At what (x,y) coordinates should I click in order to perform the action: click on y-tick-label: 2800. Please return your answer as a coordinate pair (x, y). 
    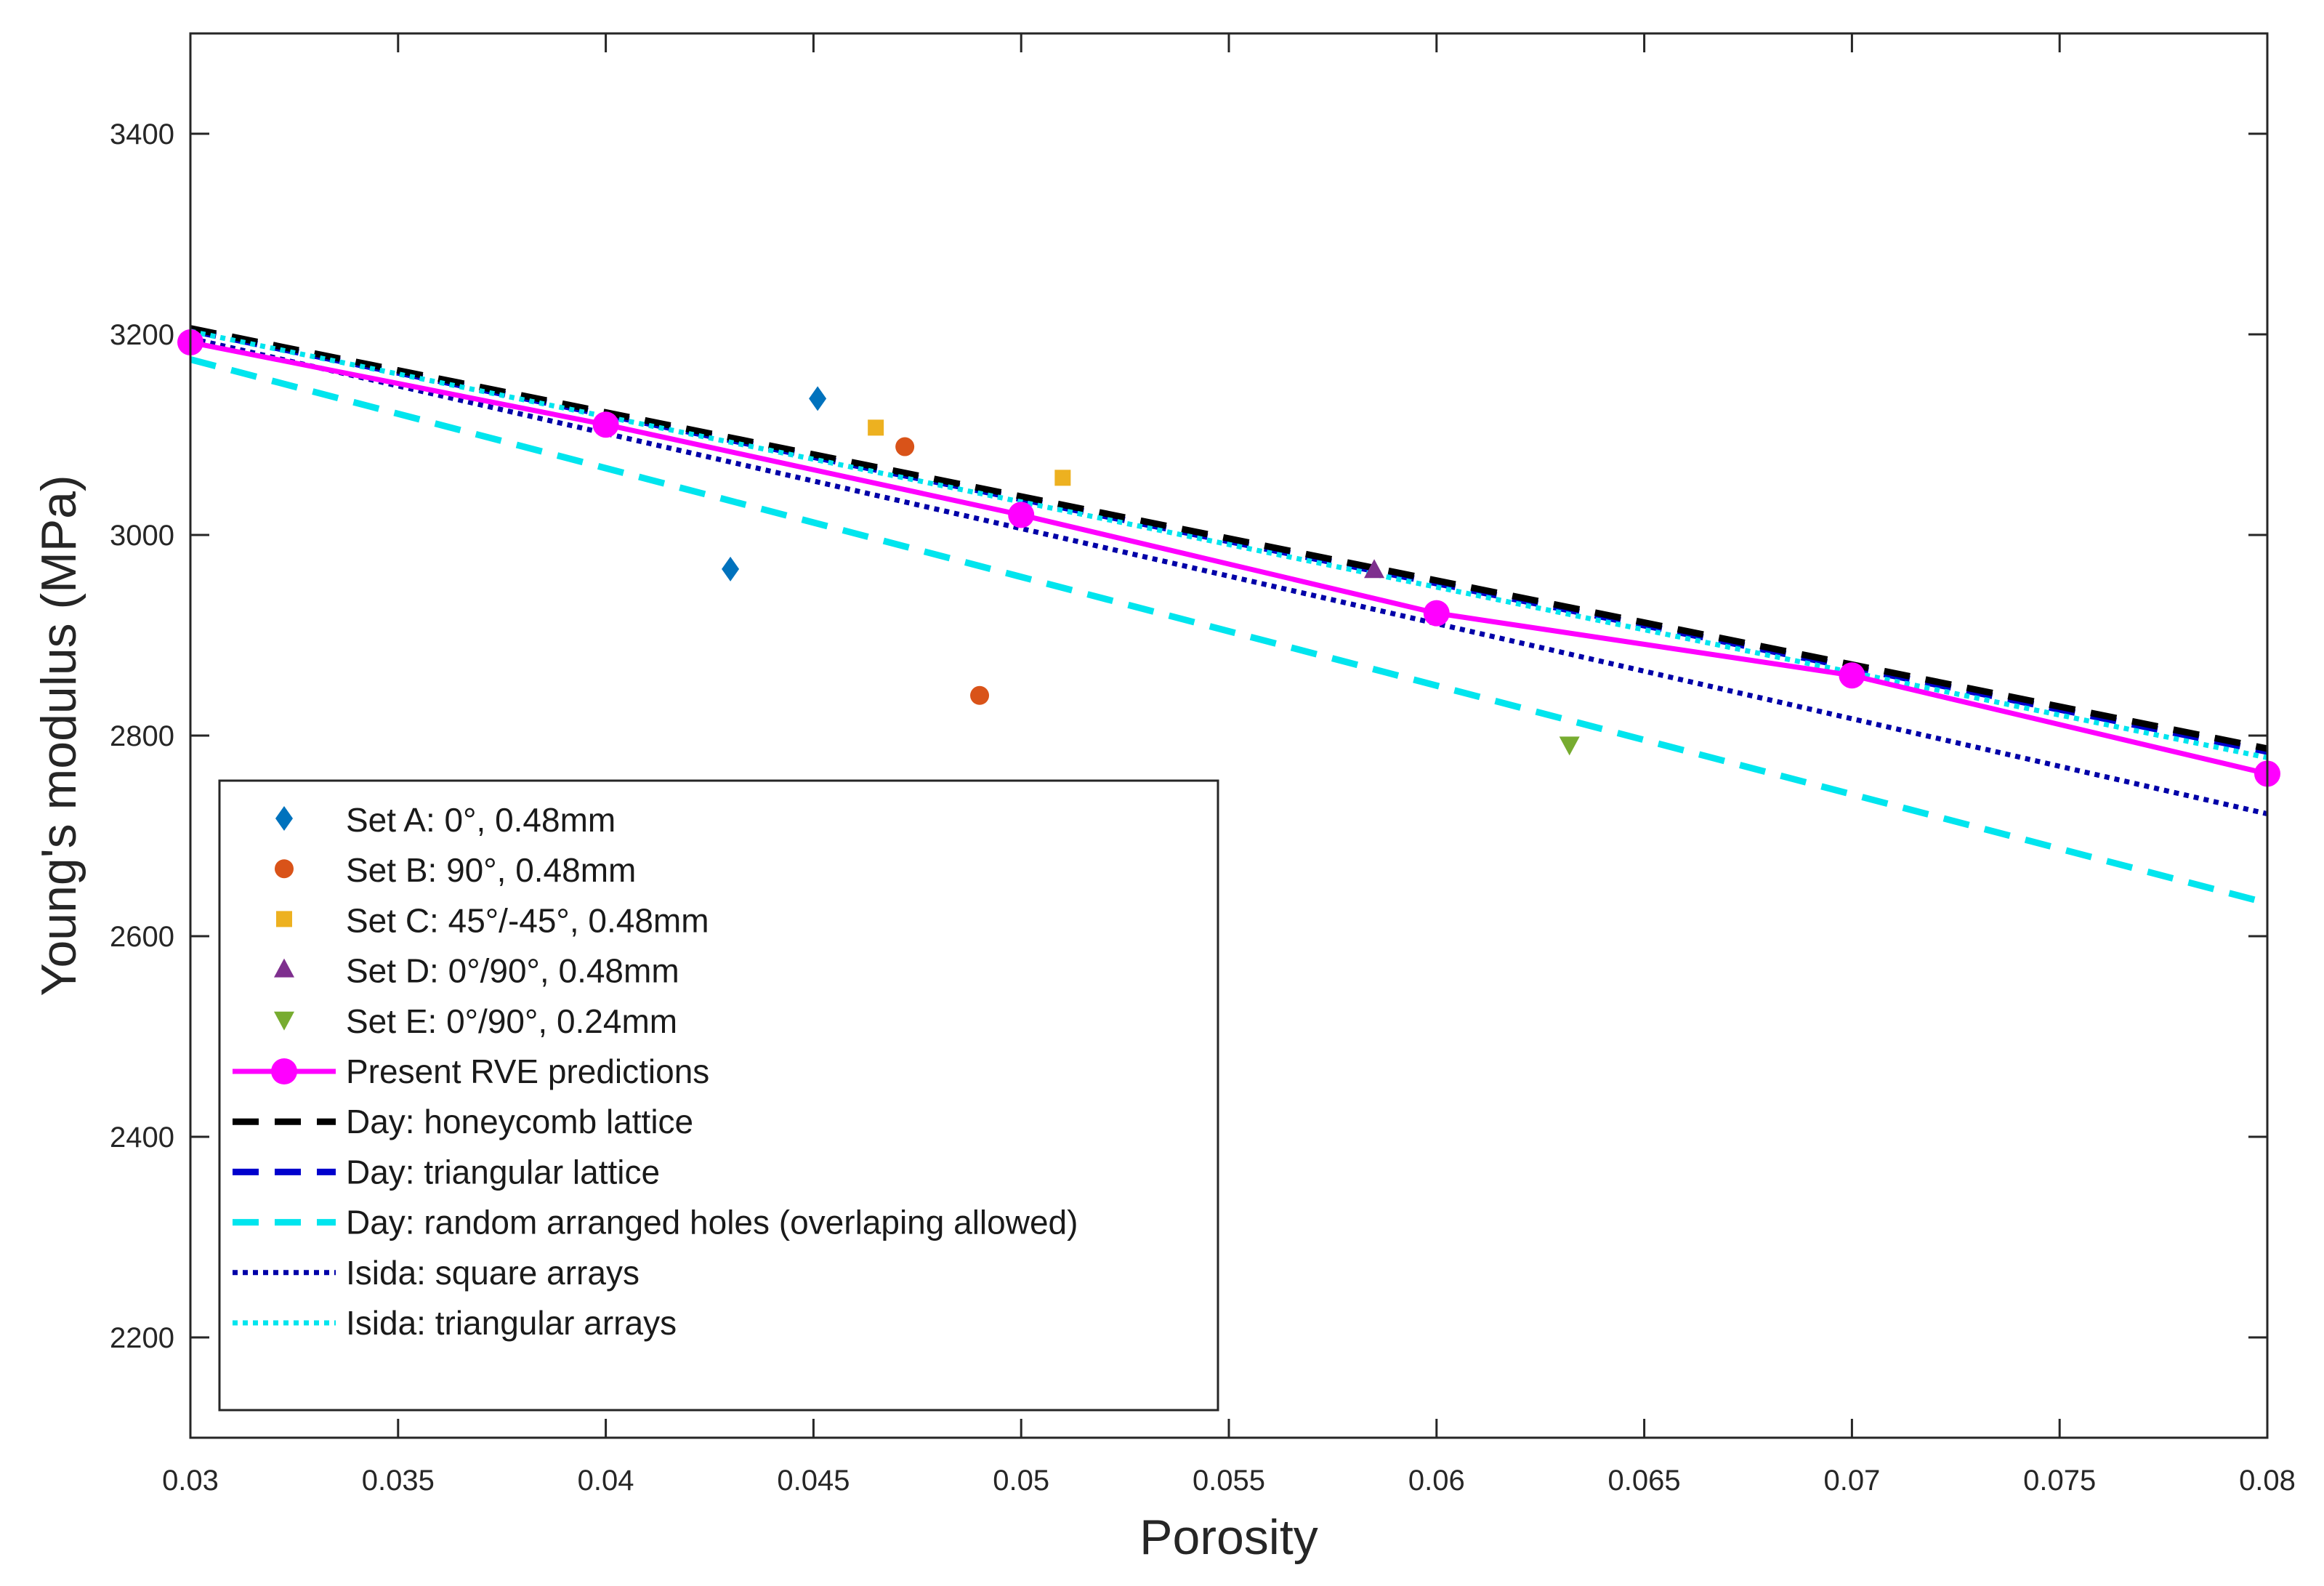
    Looking at the image, I should click on (142, 736).